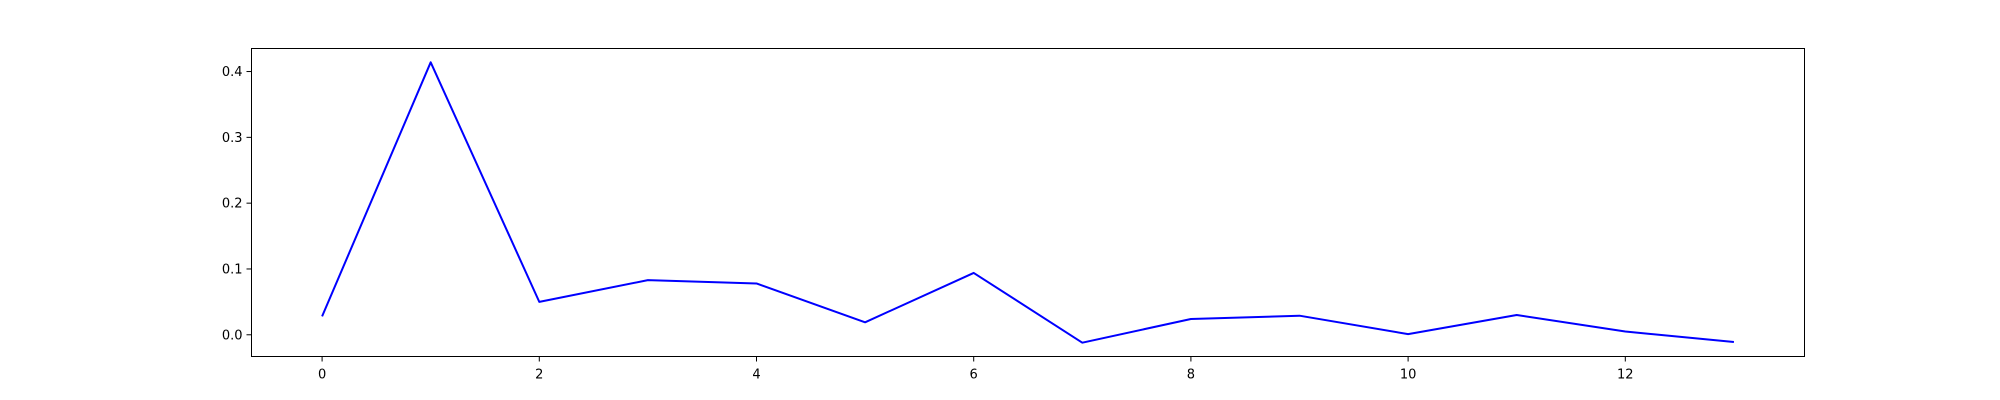 The width and height of the screenshot is (2000, 400). What do you see at coordinates (974, 375) in the screenshot?
I see `x-tick-label: 6` at bounding box center [974, 375].